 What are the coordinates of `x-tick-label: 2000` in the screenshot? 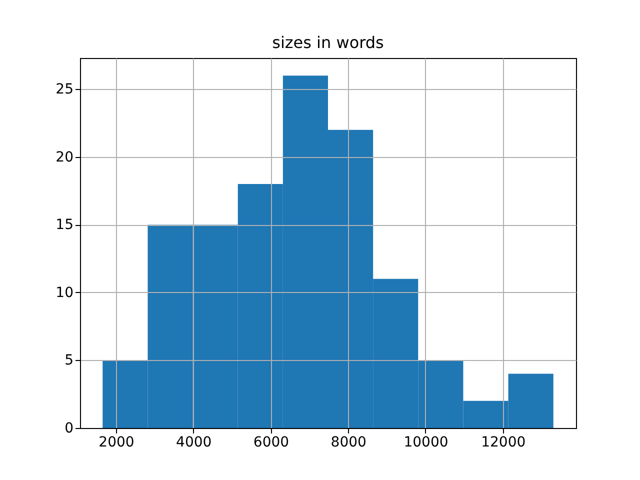 It's located at (116, 442).